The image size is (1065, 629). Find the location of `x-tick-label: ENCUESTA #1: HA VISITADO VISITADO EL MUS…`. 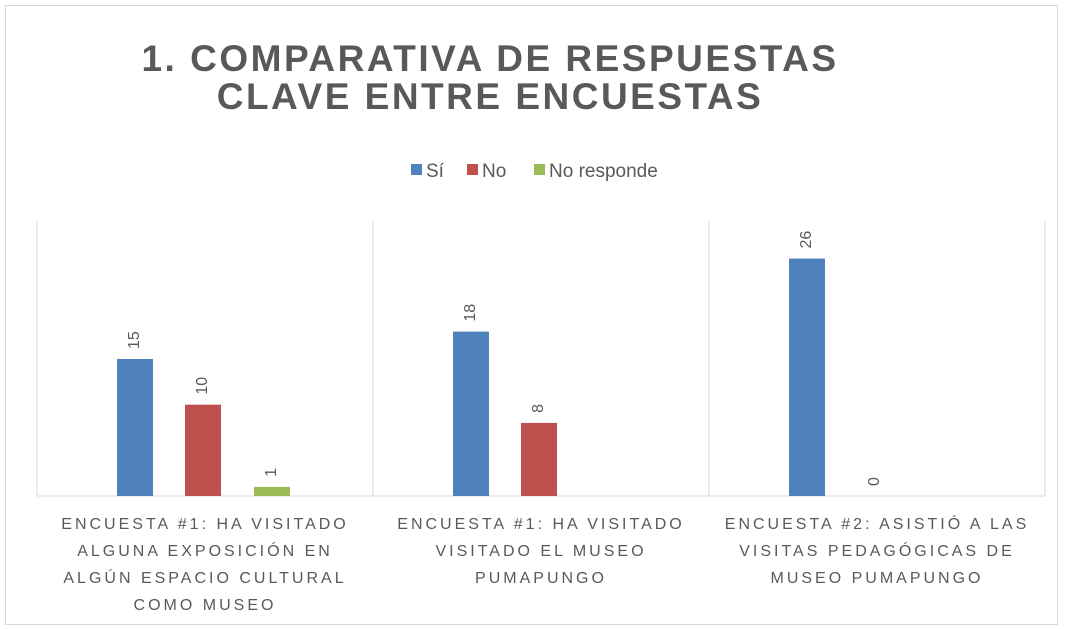

x-tick-label: ENCUESTA #1: HA VISITADO VISITADO EL MUS… is located at coordinates (541, 551).